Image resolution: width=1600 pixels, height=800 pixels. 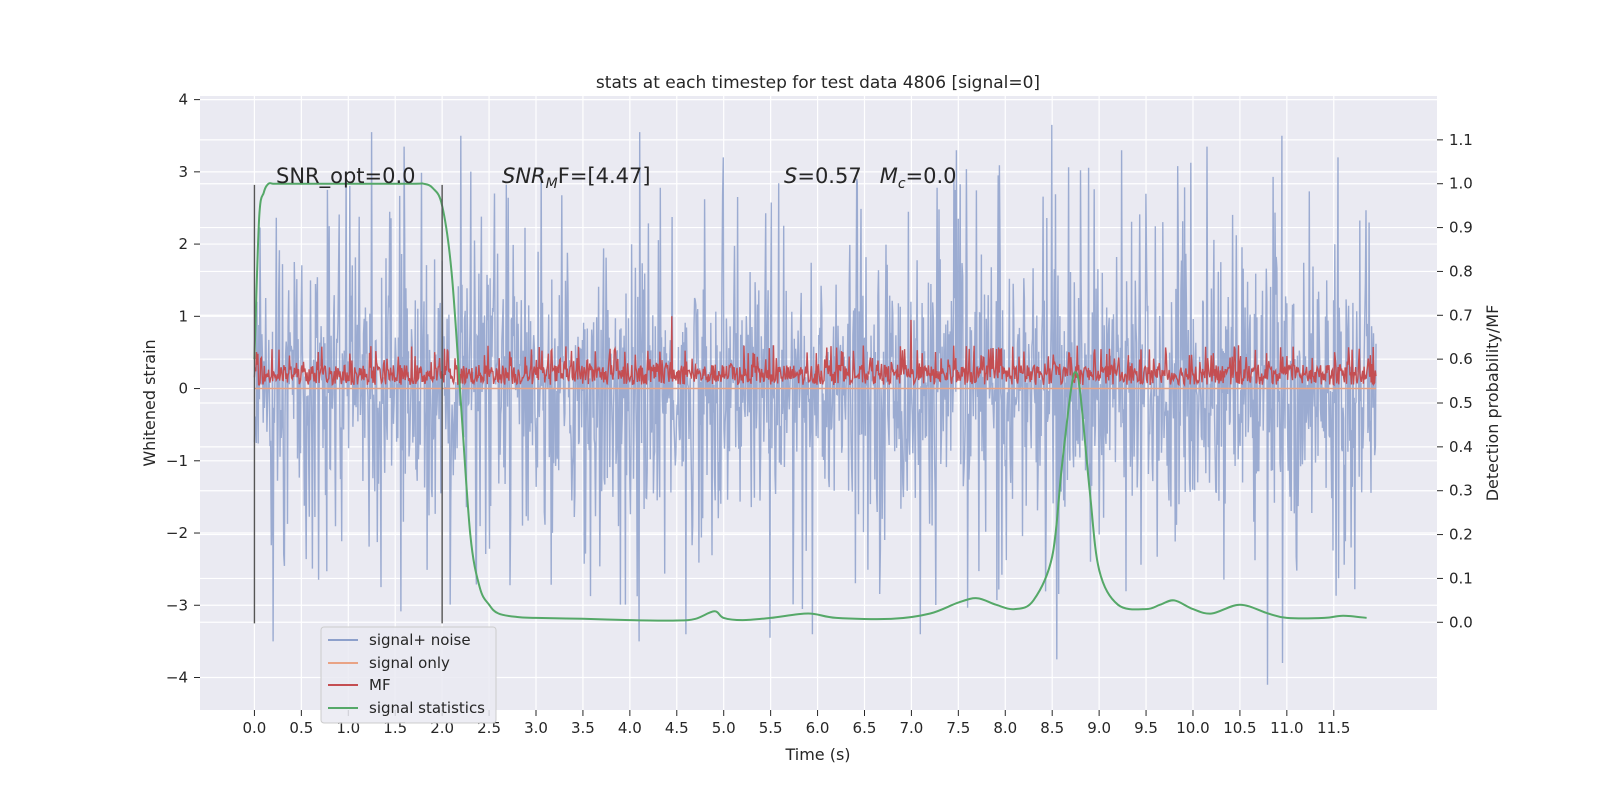 I want to click on x-tick-label: 0.0, so click(x=255, y=728).